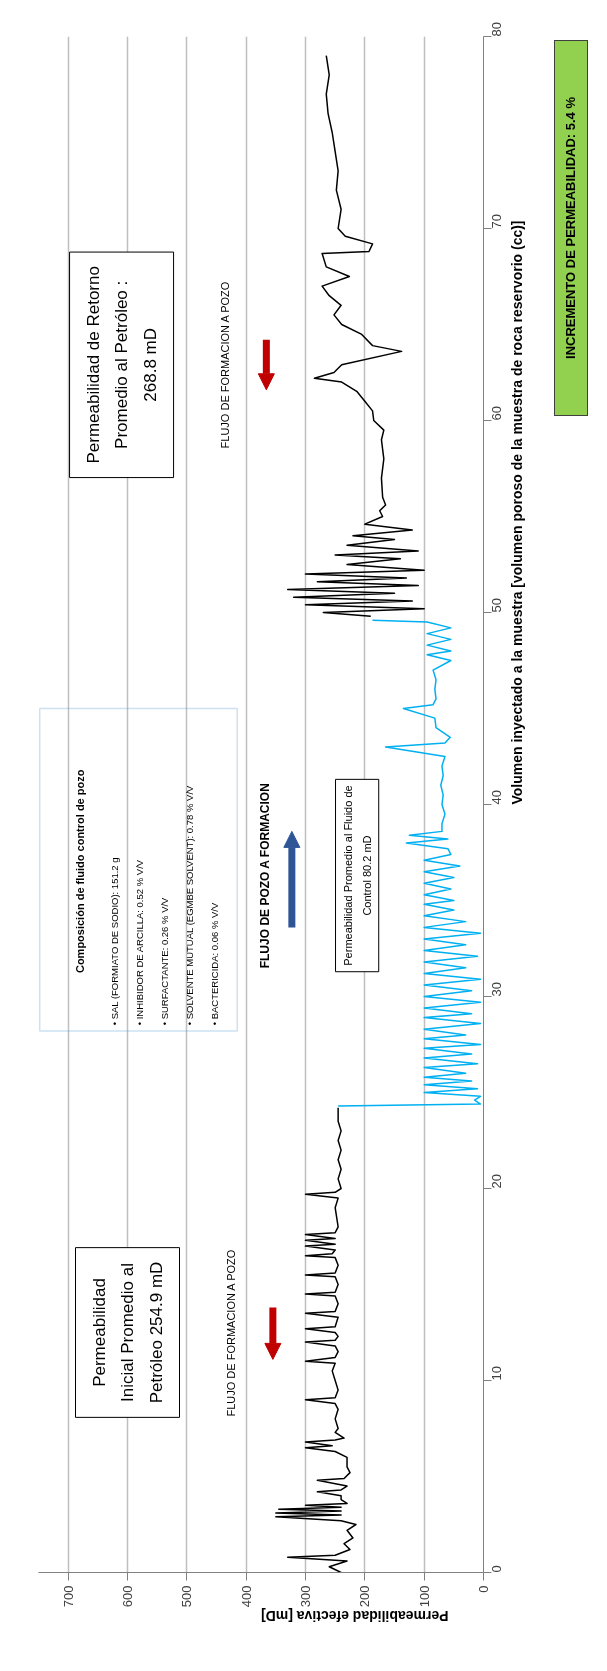  Describe the element at coordinates (424, 1596) in the screenshot. I see `x-tick-label: 100` at that location.